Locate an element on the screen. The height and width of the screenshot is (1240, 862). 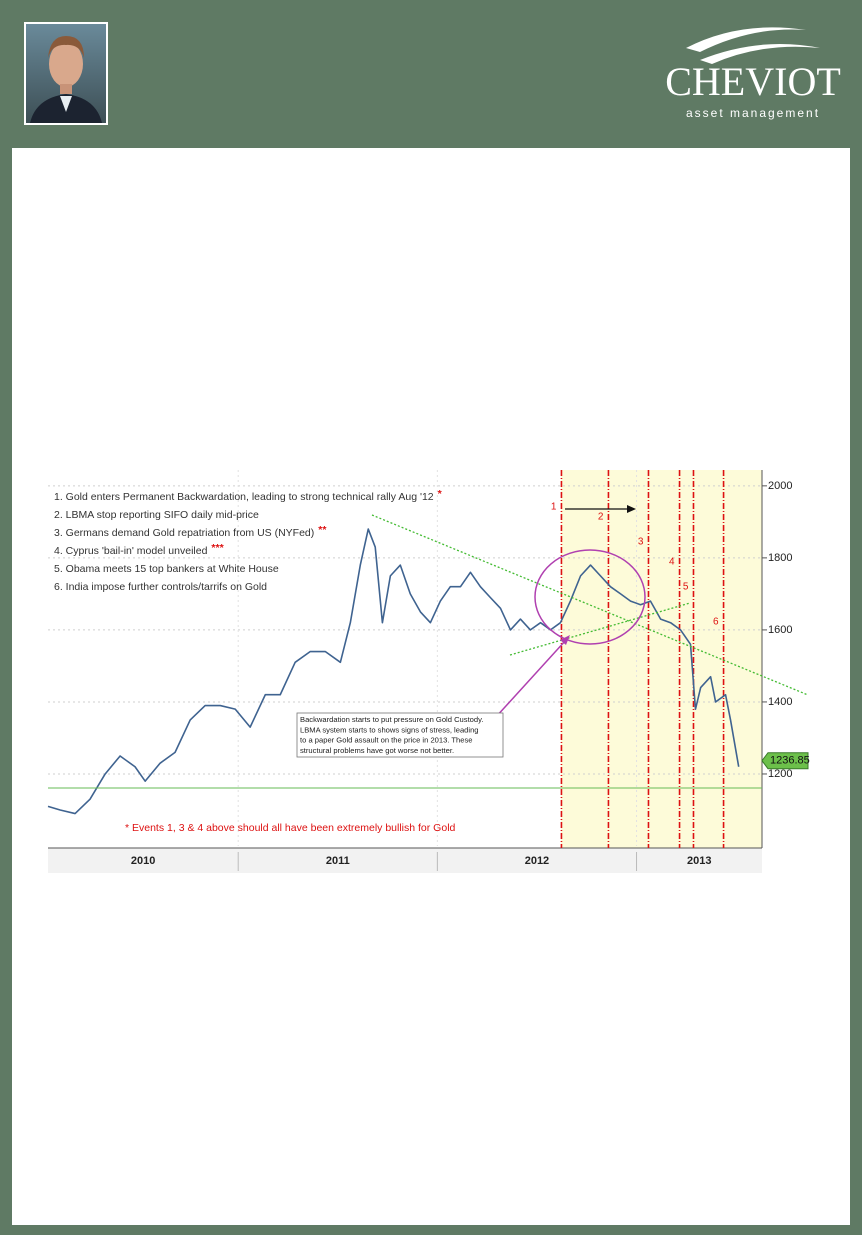
portrait is located at coordinates (66, 73).